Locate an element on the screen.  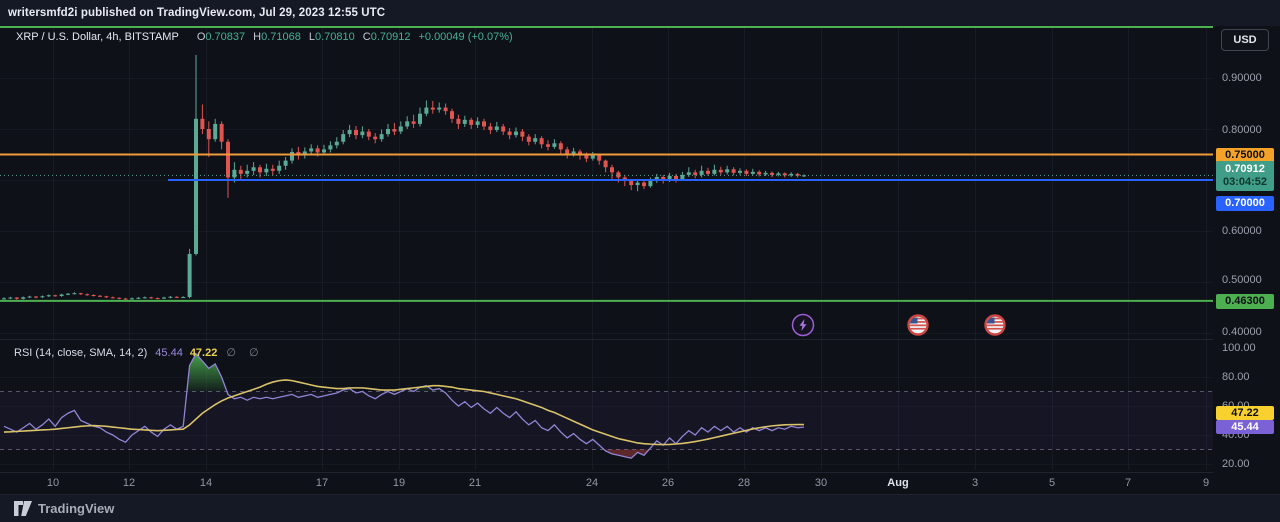
open-value: 0.70837 is located at coordinates (225, 37).